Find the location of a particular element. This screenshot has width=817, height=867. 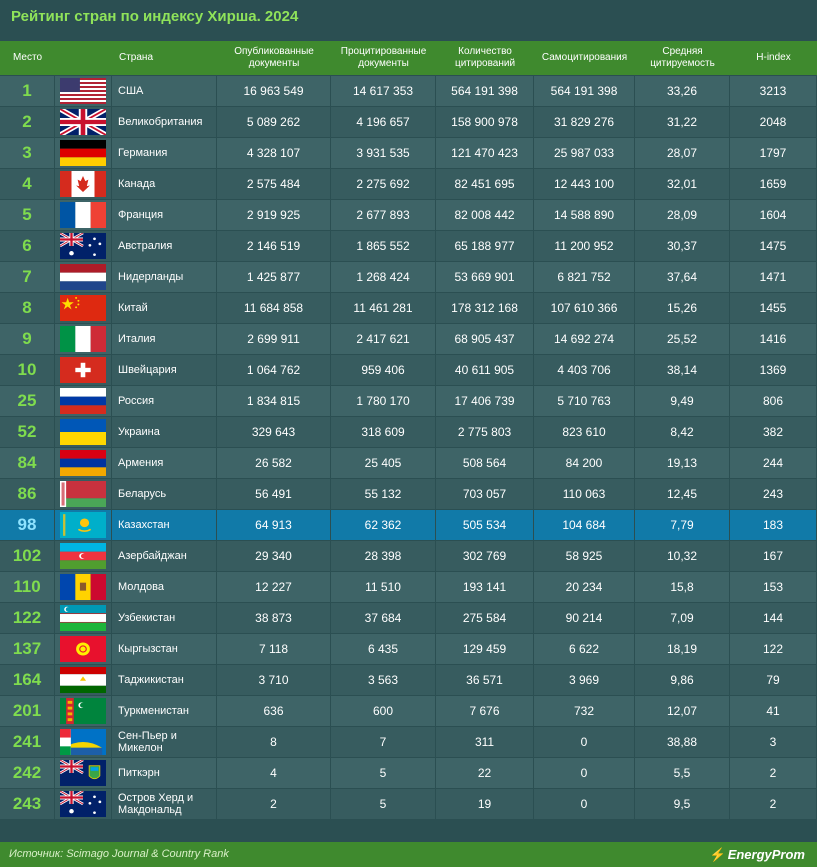

hindex-cell: 1604 is located at coordinates (773, 215).